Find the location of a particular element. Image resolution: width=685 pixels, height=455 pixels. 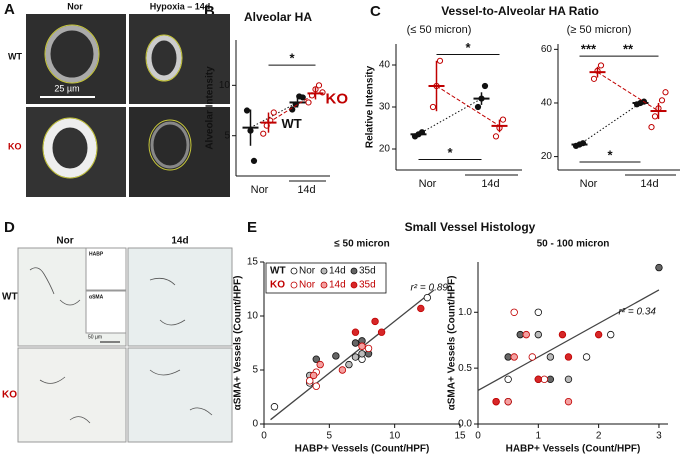

y-tick-label: 20 is located at coordinates (385, 149).